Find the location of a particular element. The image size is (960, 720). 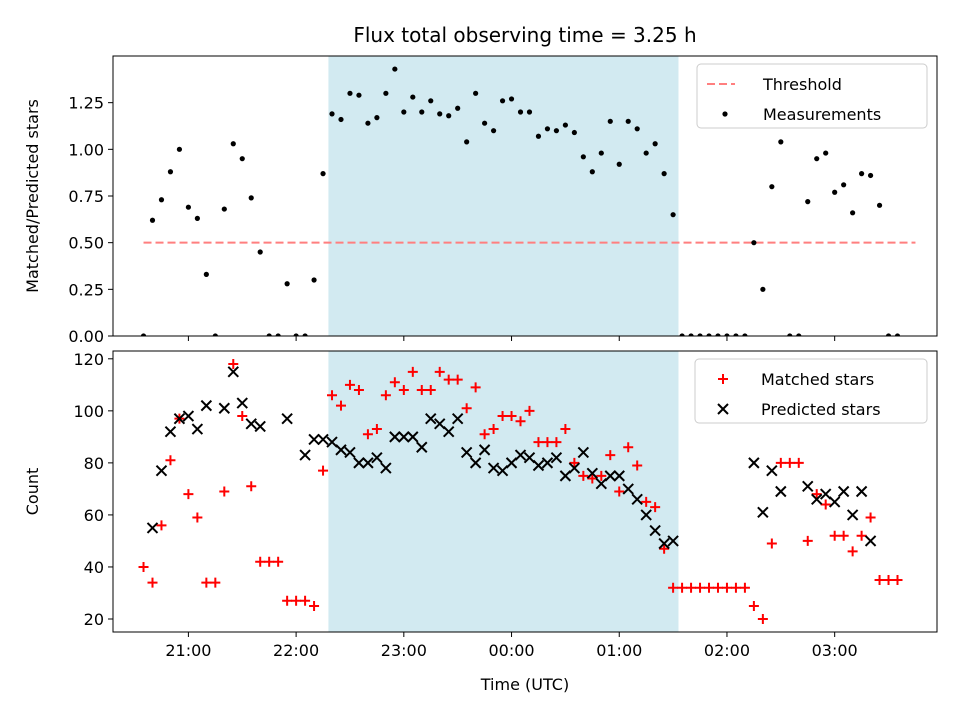

x-tick-label: 00:00 is located at coordinates (511, 650).